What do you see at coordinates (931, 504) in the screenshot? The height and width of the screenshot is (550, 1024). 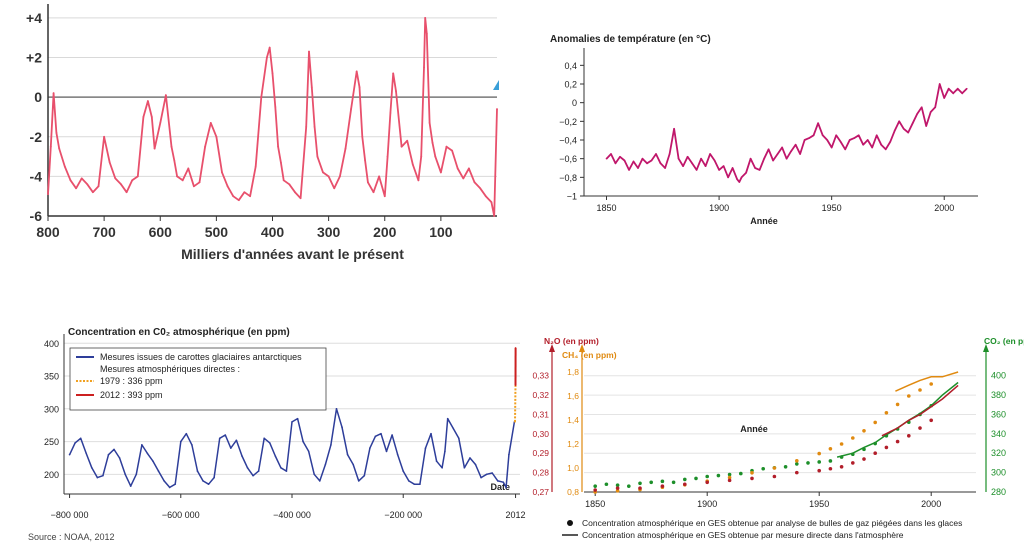 I see `x-tick-label: 2000` at bounding box center [931, 504].